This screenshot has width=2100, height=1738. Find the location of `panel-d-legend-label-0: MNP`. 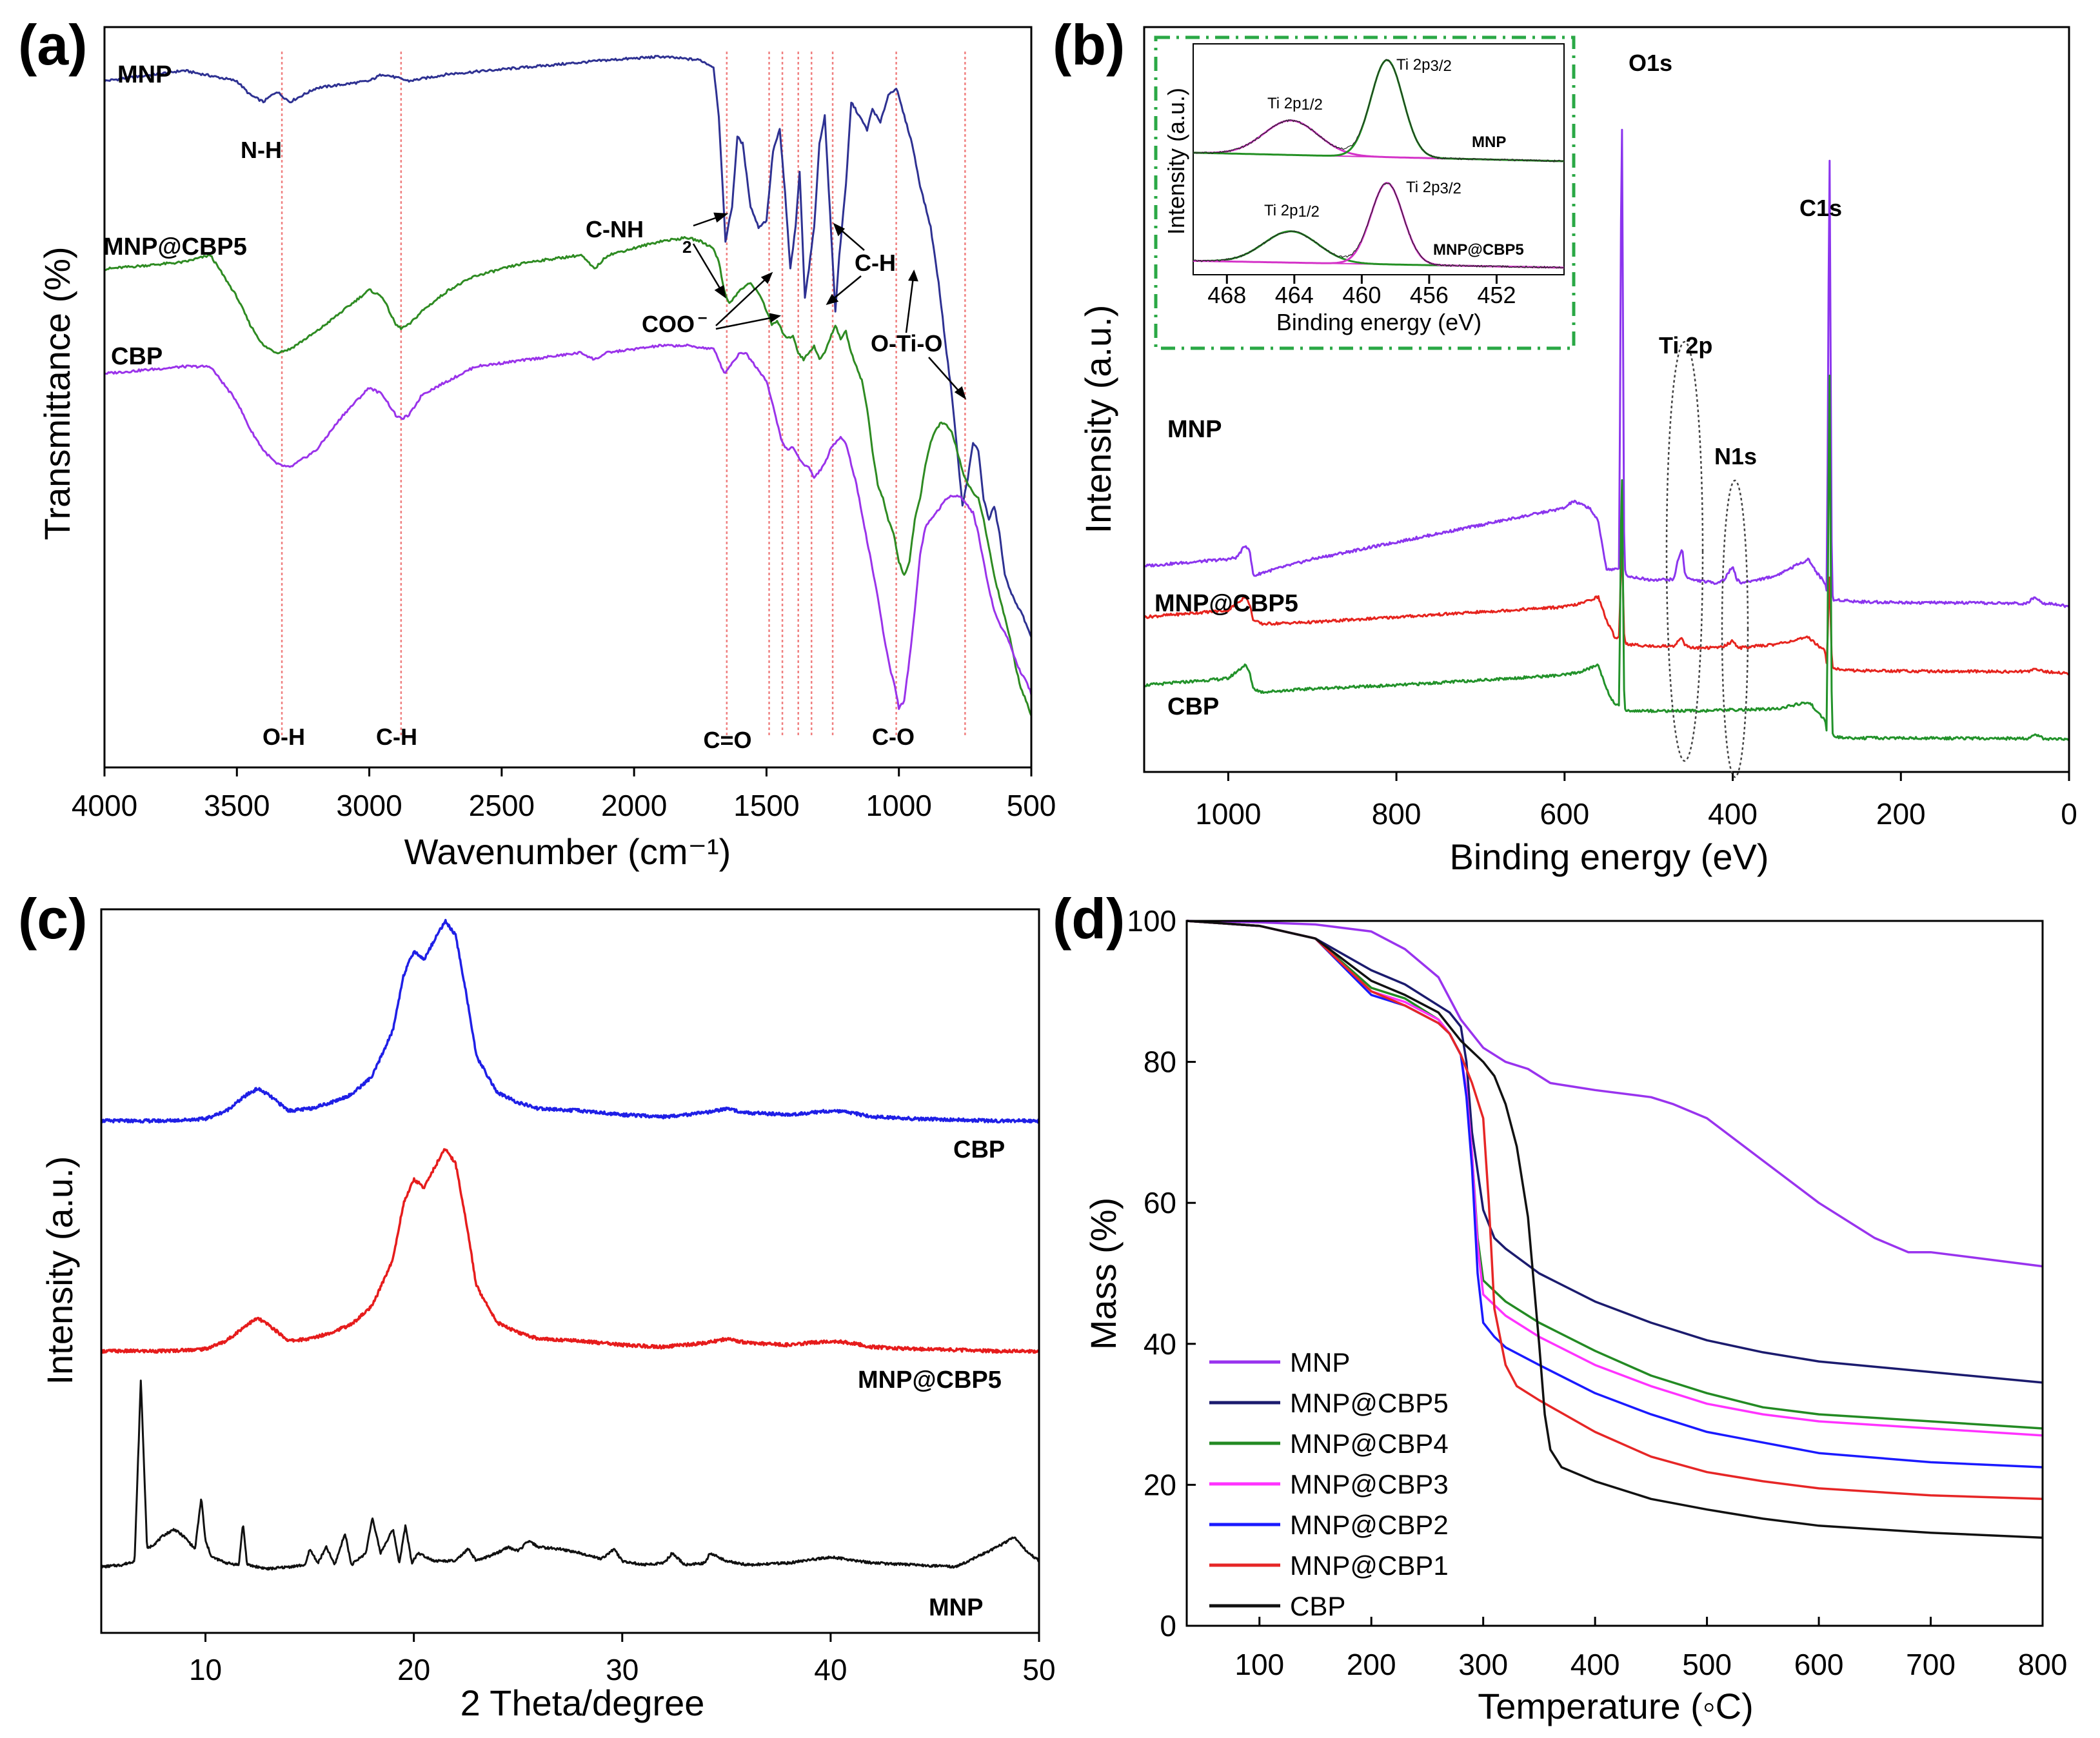

panel-d-legend-label-0: MNP is located at coordinates (1320, 1362).